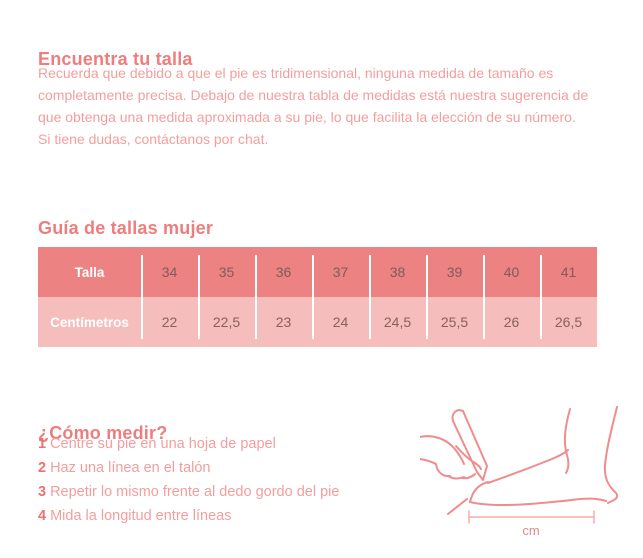 The height and width of the screenshot is (558, 643). I want to click on cm-cell: 24, so click(340, 322).